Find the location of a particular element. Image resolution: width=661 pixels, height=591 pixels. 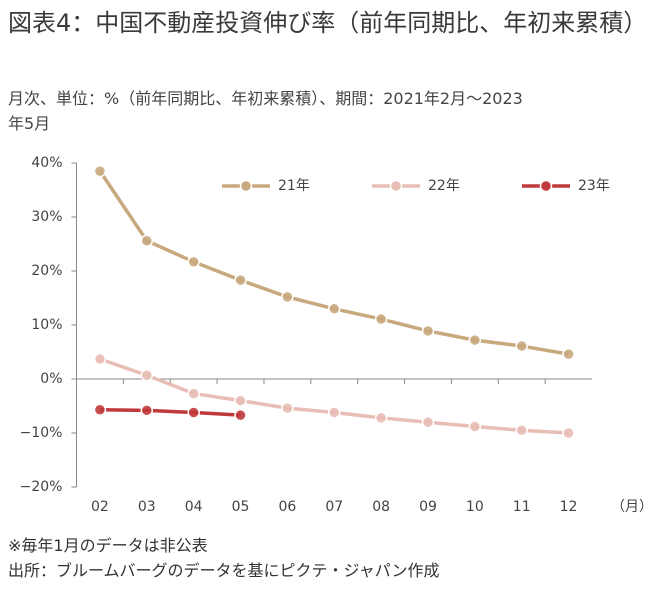

x-tick-label: 10 is located at coordinates (475, 507).